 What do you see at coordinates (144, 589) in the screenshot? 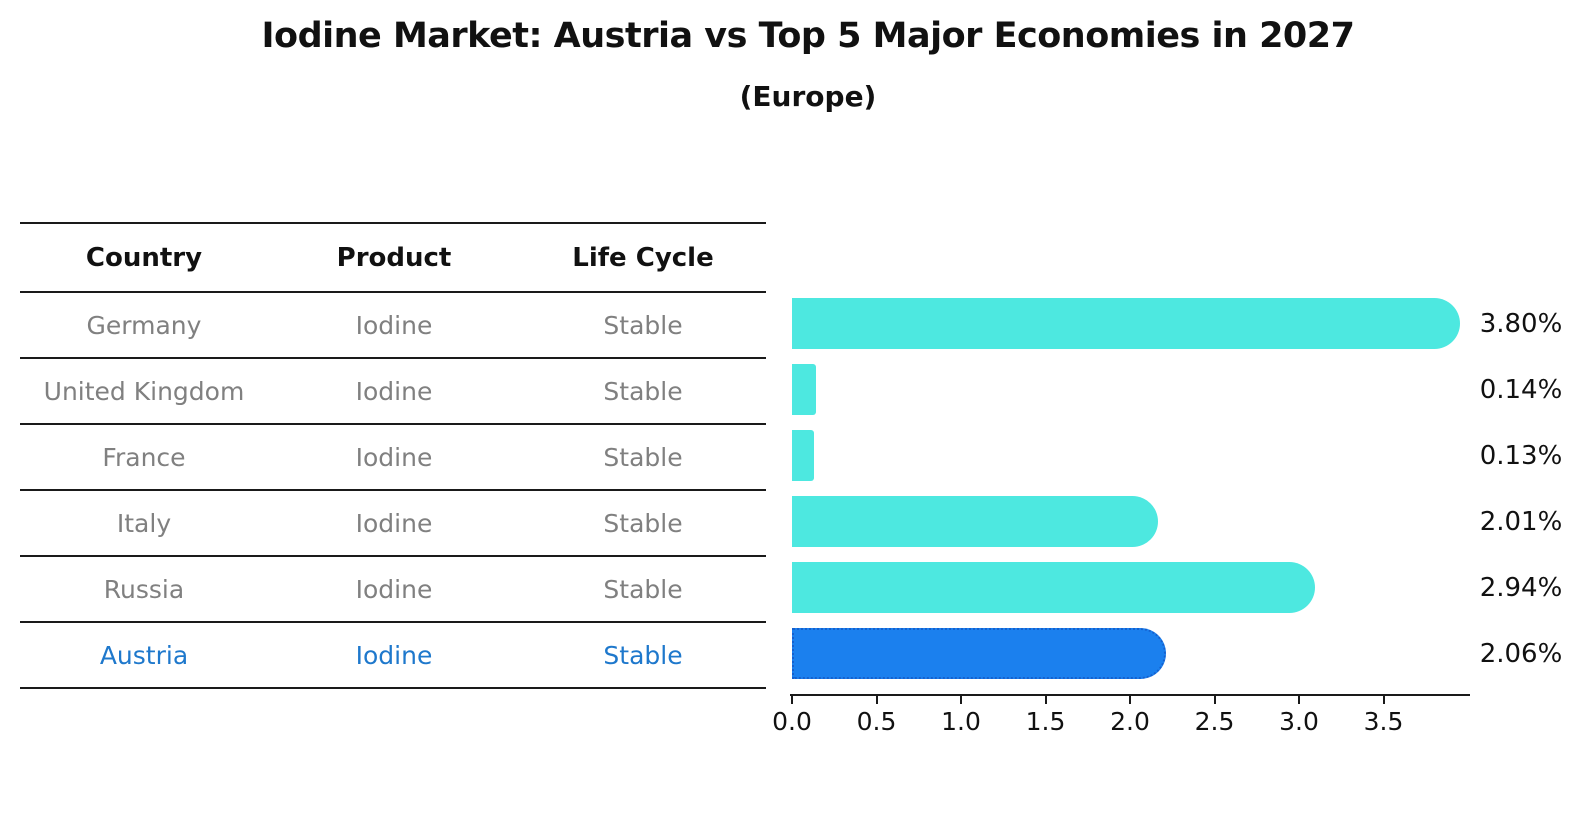
I see `cell-country: Russia` at bounding box center [144, 589].